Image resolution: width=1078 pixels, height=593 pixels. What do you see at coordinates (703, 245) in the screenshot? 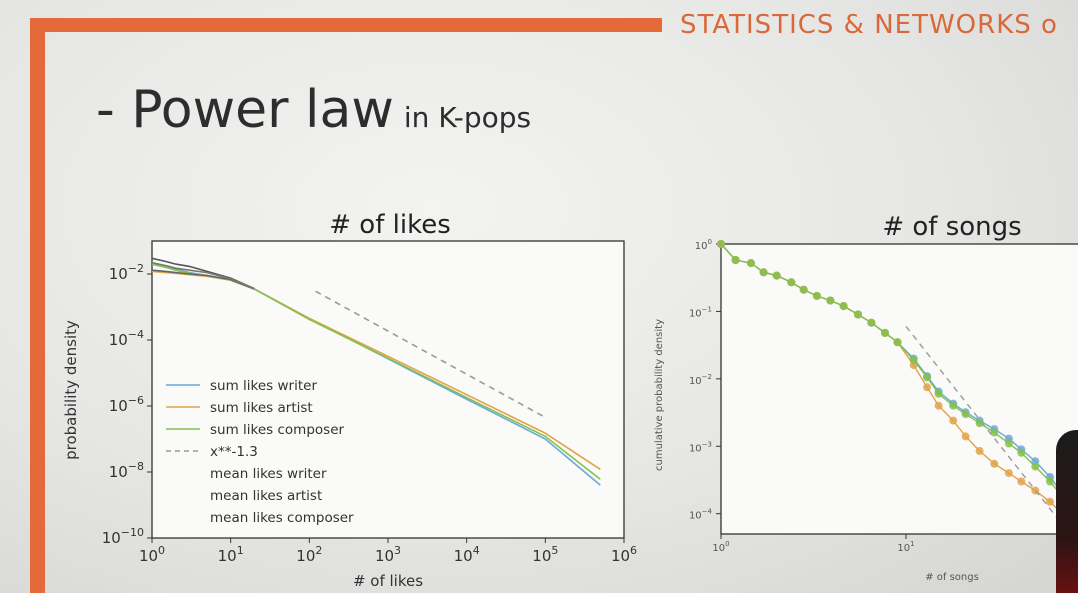
I see `y-tick-label: 10⁰` at bounding box center [703, 245].